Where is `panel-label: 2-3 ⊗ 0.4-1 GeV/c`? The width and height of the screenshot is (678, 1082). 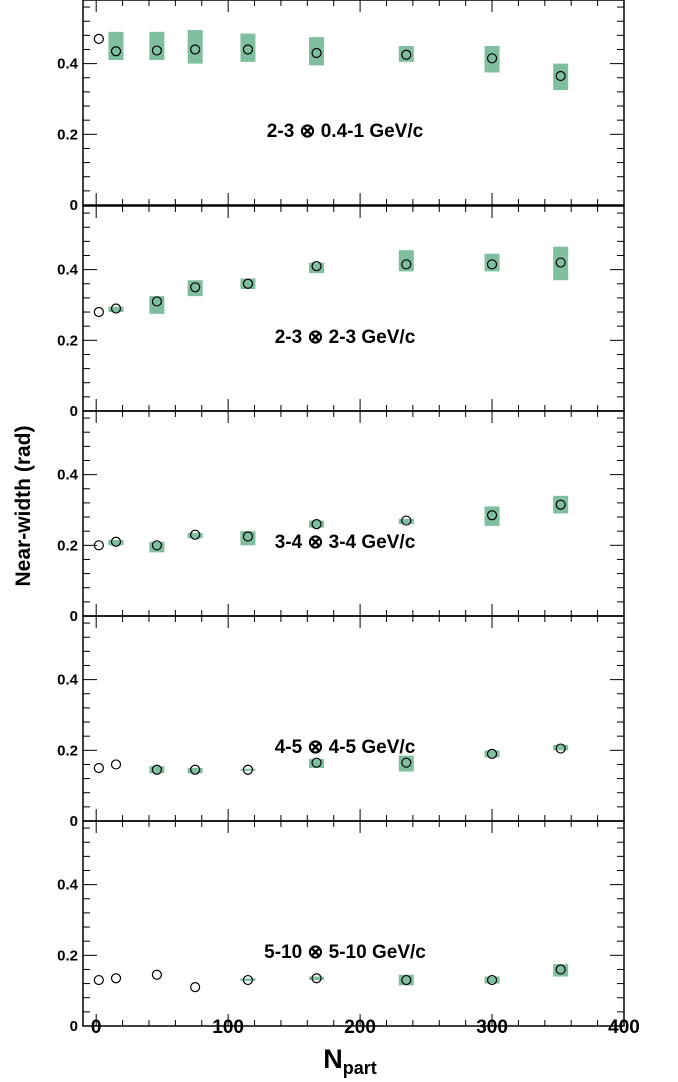 panel-label: 2-3 ⊗ 0.4-1 GeV/c is located at coordinates (345, 131).